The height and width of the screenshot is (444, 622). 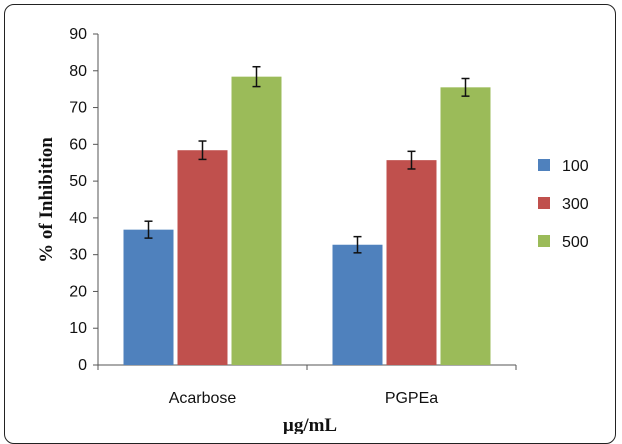 I want to click on x-category-label: Acarbose, so click(x=203, y=398).